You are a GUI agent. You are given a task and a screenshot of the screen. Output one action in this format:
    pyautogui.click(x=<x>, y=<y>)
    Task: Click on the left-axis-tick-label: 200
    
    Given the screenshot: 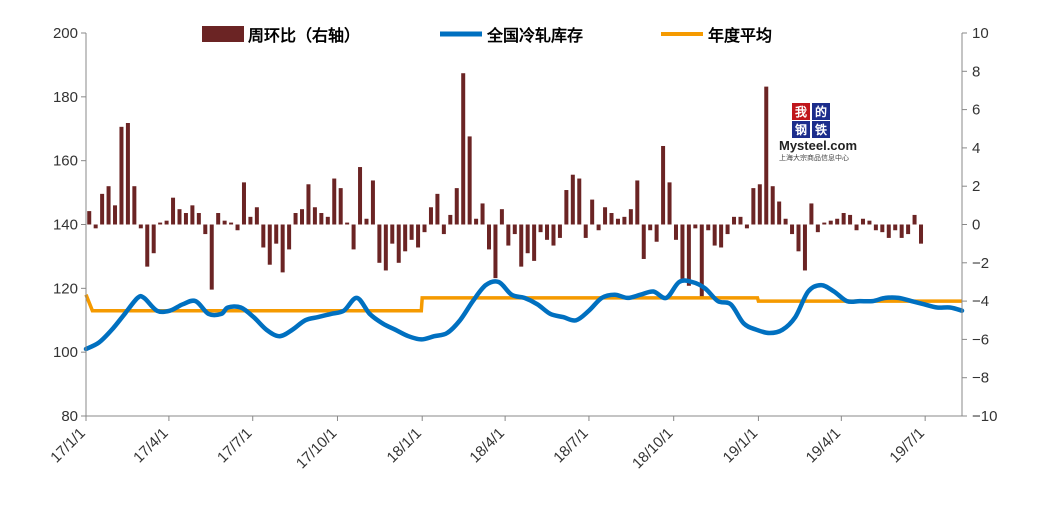 What is the action you would take?
    pyautogui.click(x=65, y=33)
    